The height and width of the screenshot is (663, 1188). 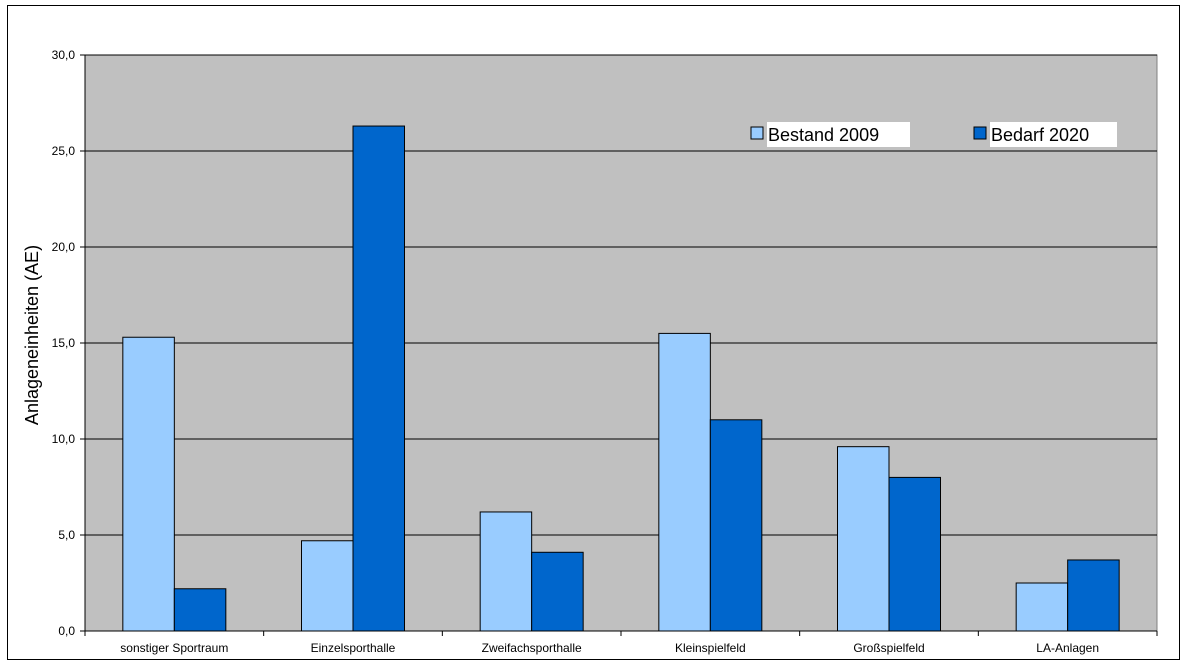 I want to click on x-tick-label: Einzelsporthalle, so click(x=353, y=648).